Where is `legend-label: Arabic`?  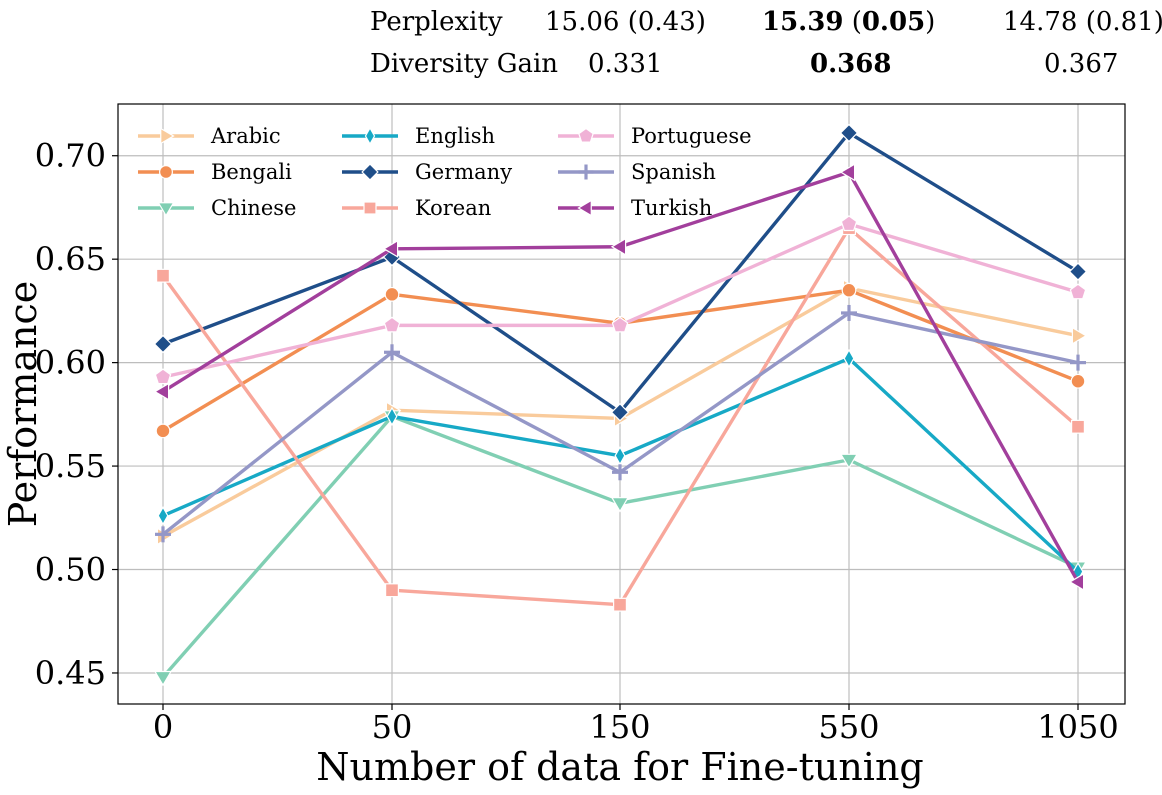 legend-label: Arabic is located at coordinates (245, 136).